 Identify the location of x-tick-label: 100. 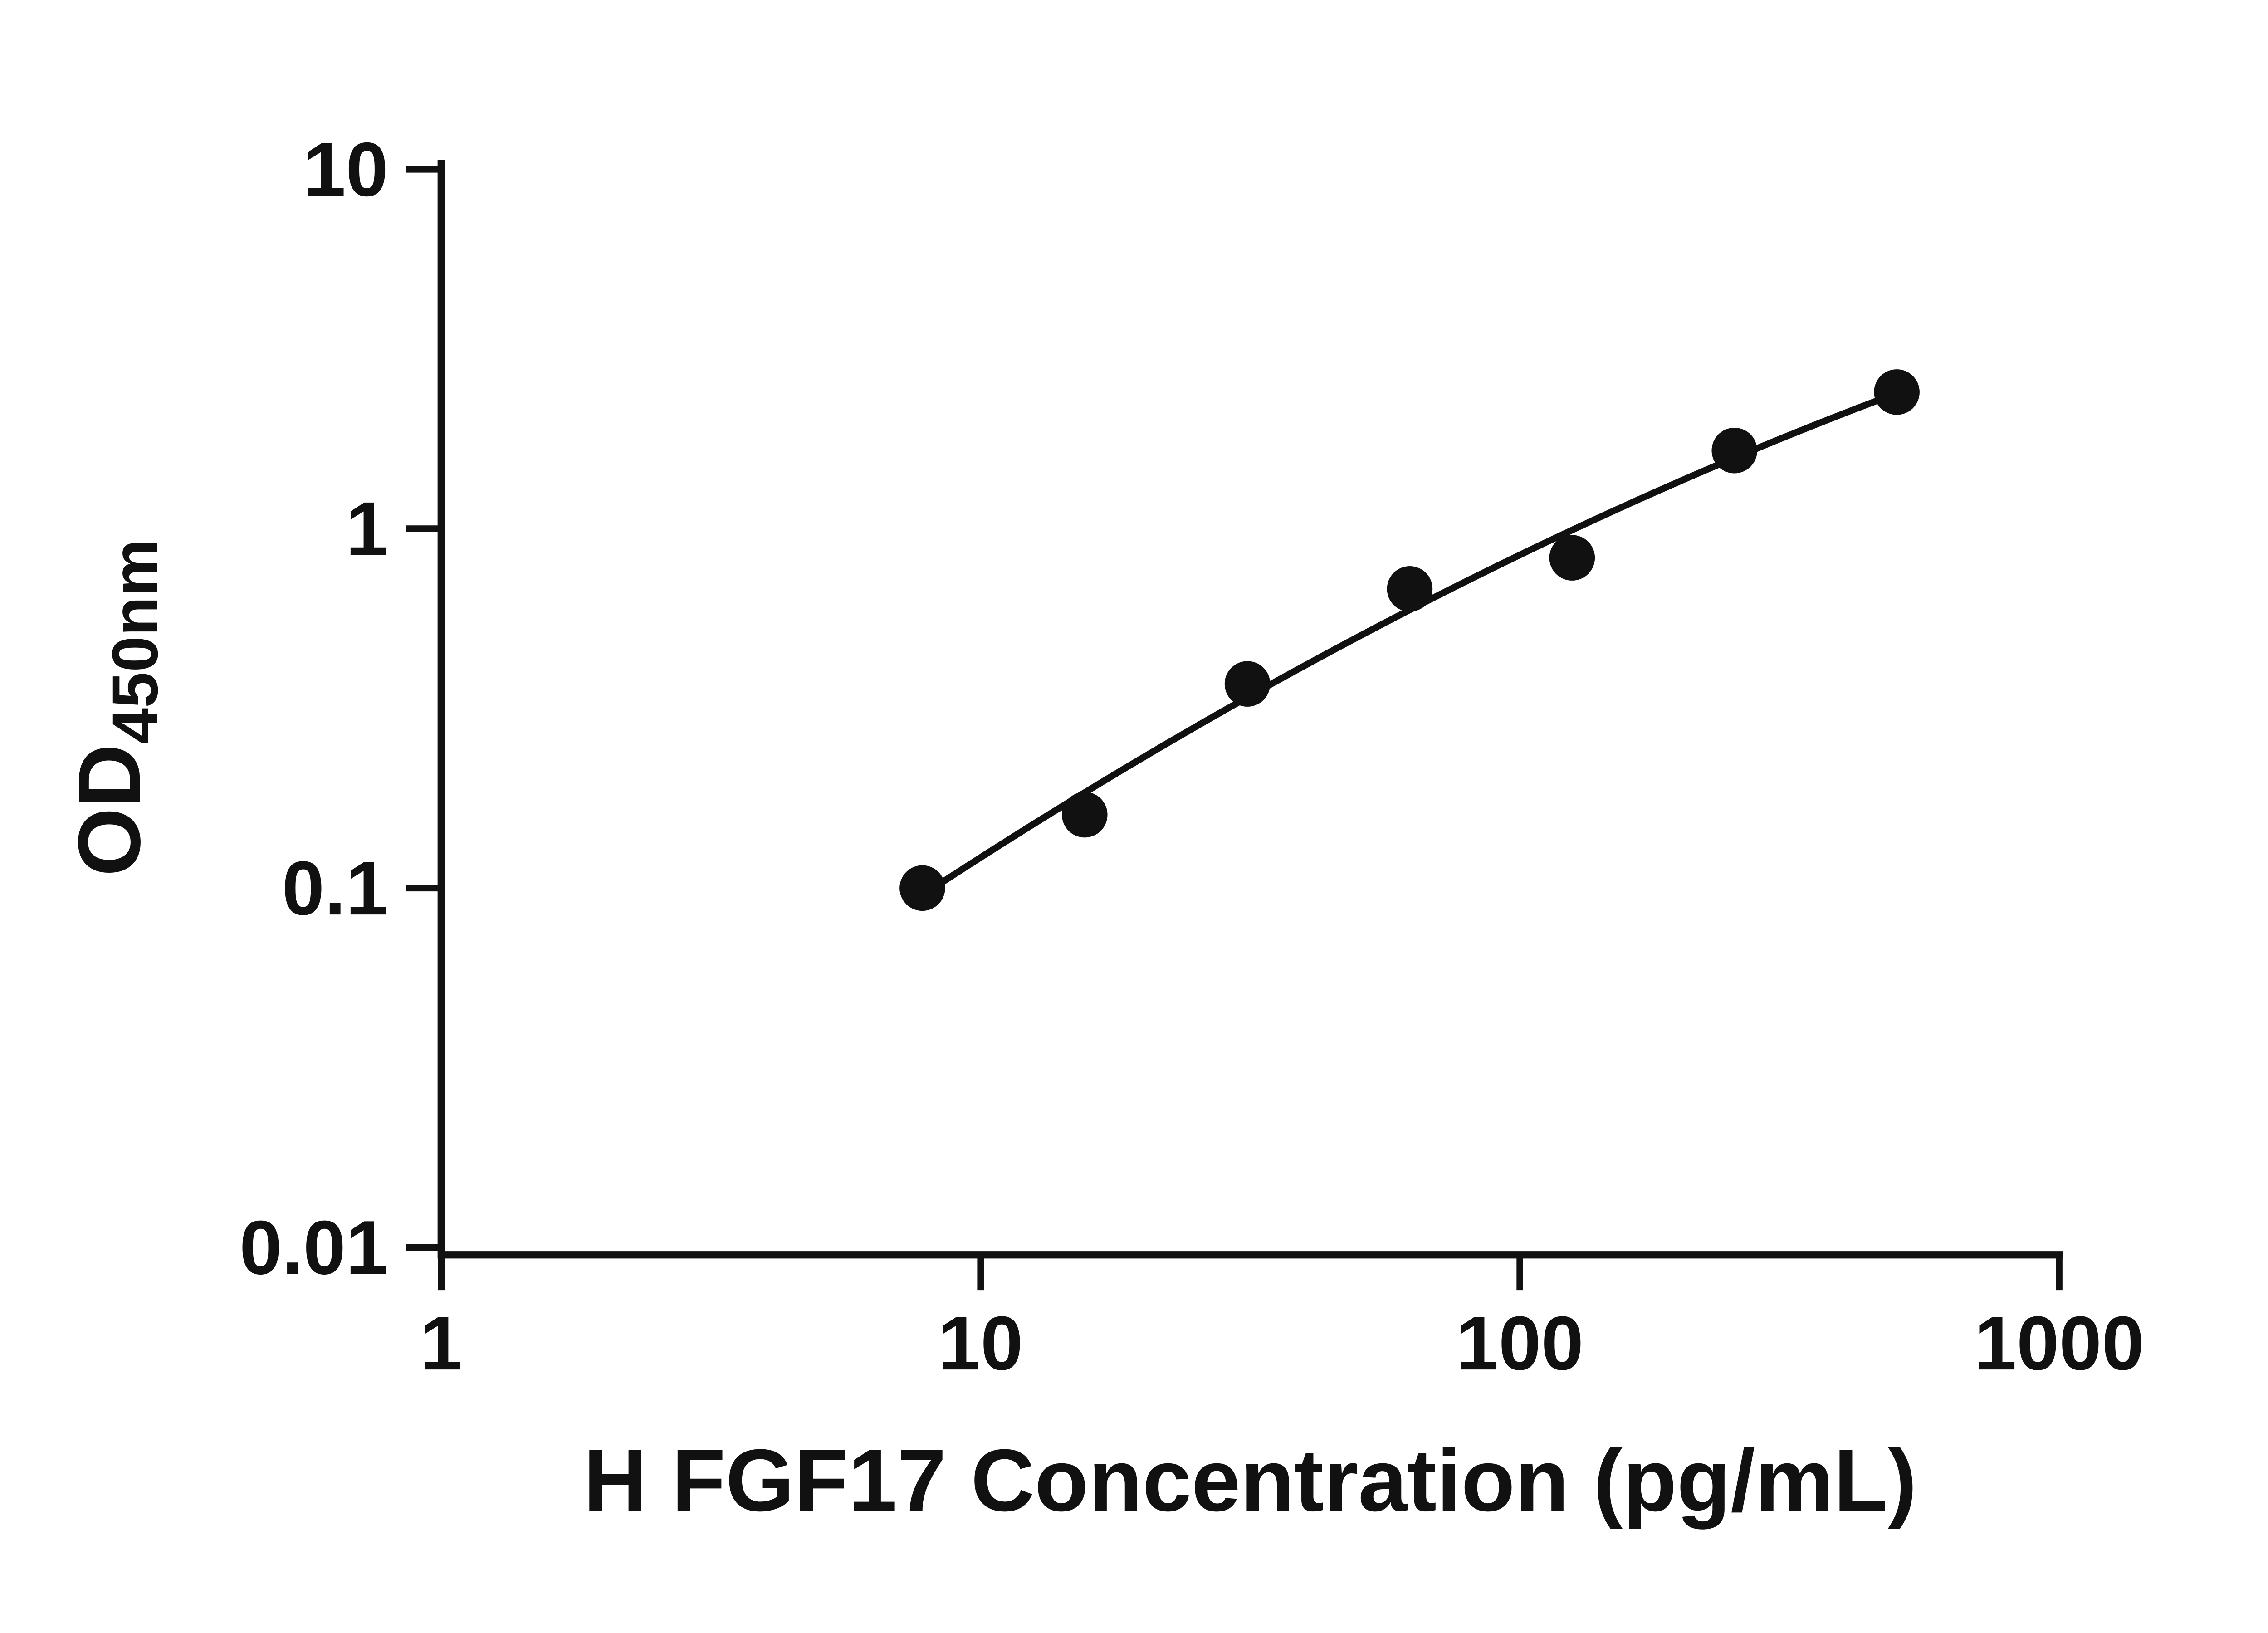
(1520, 1343).